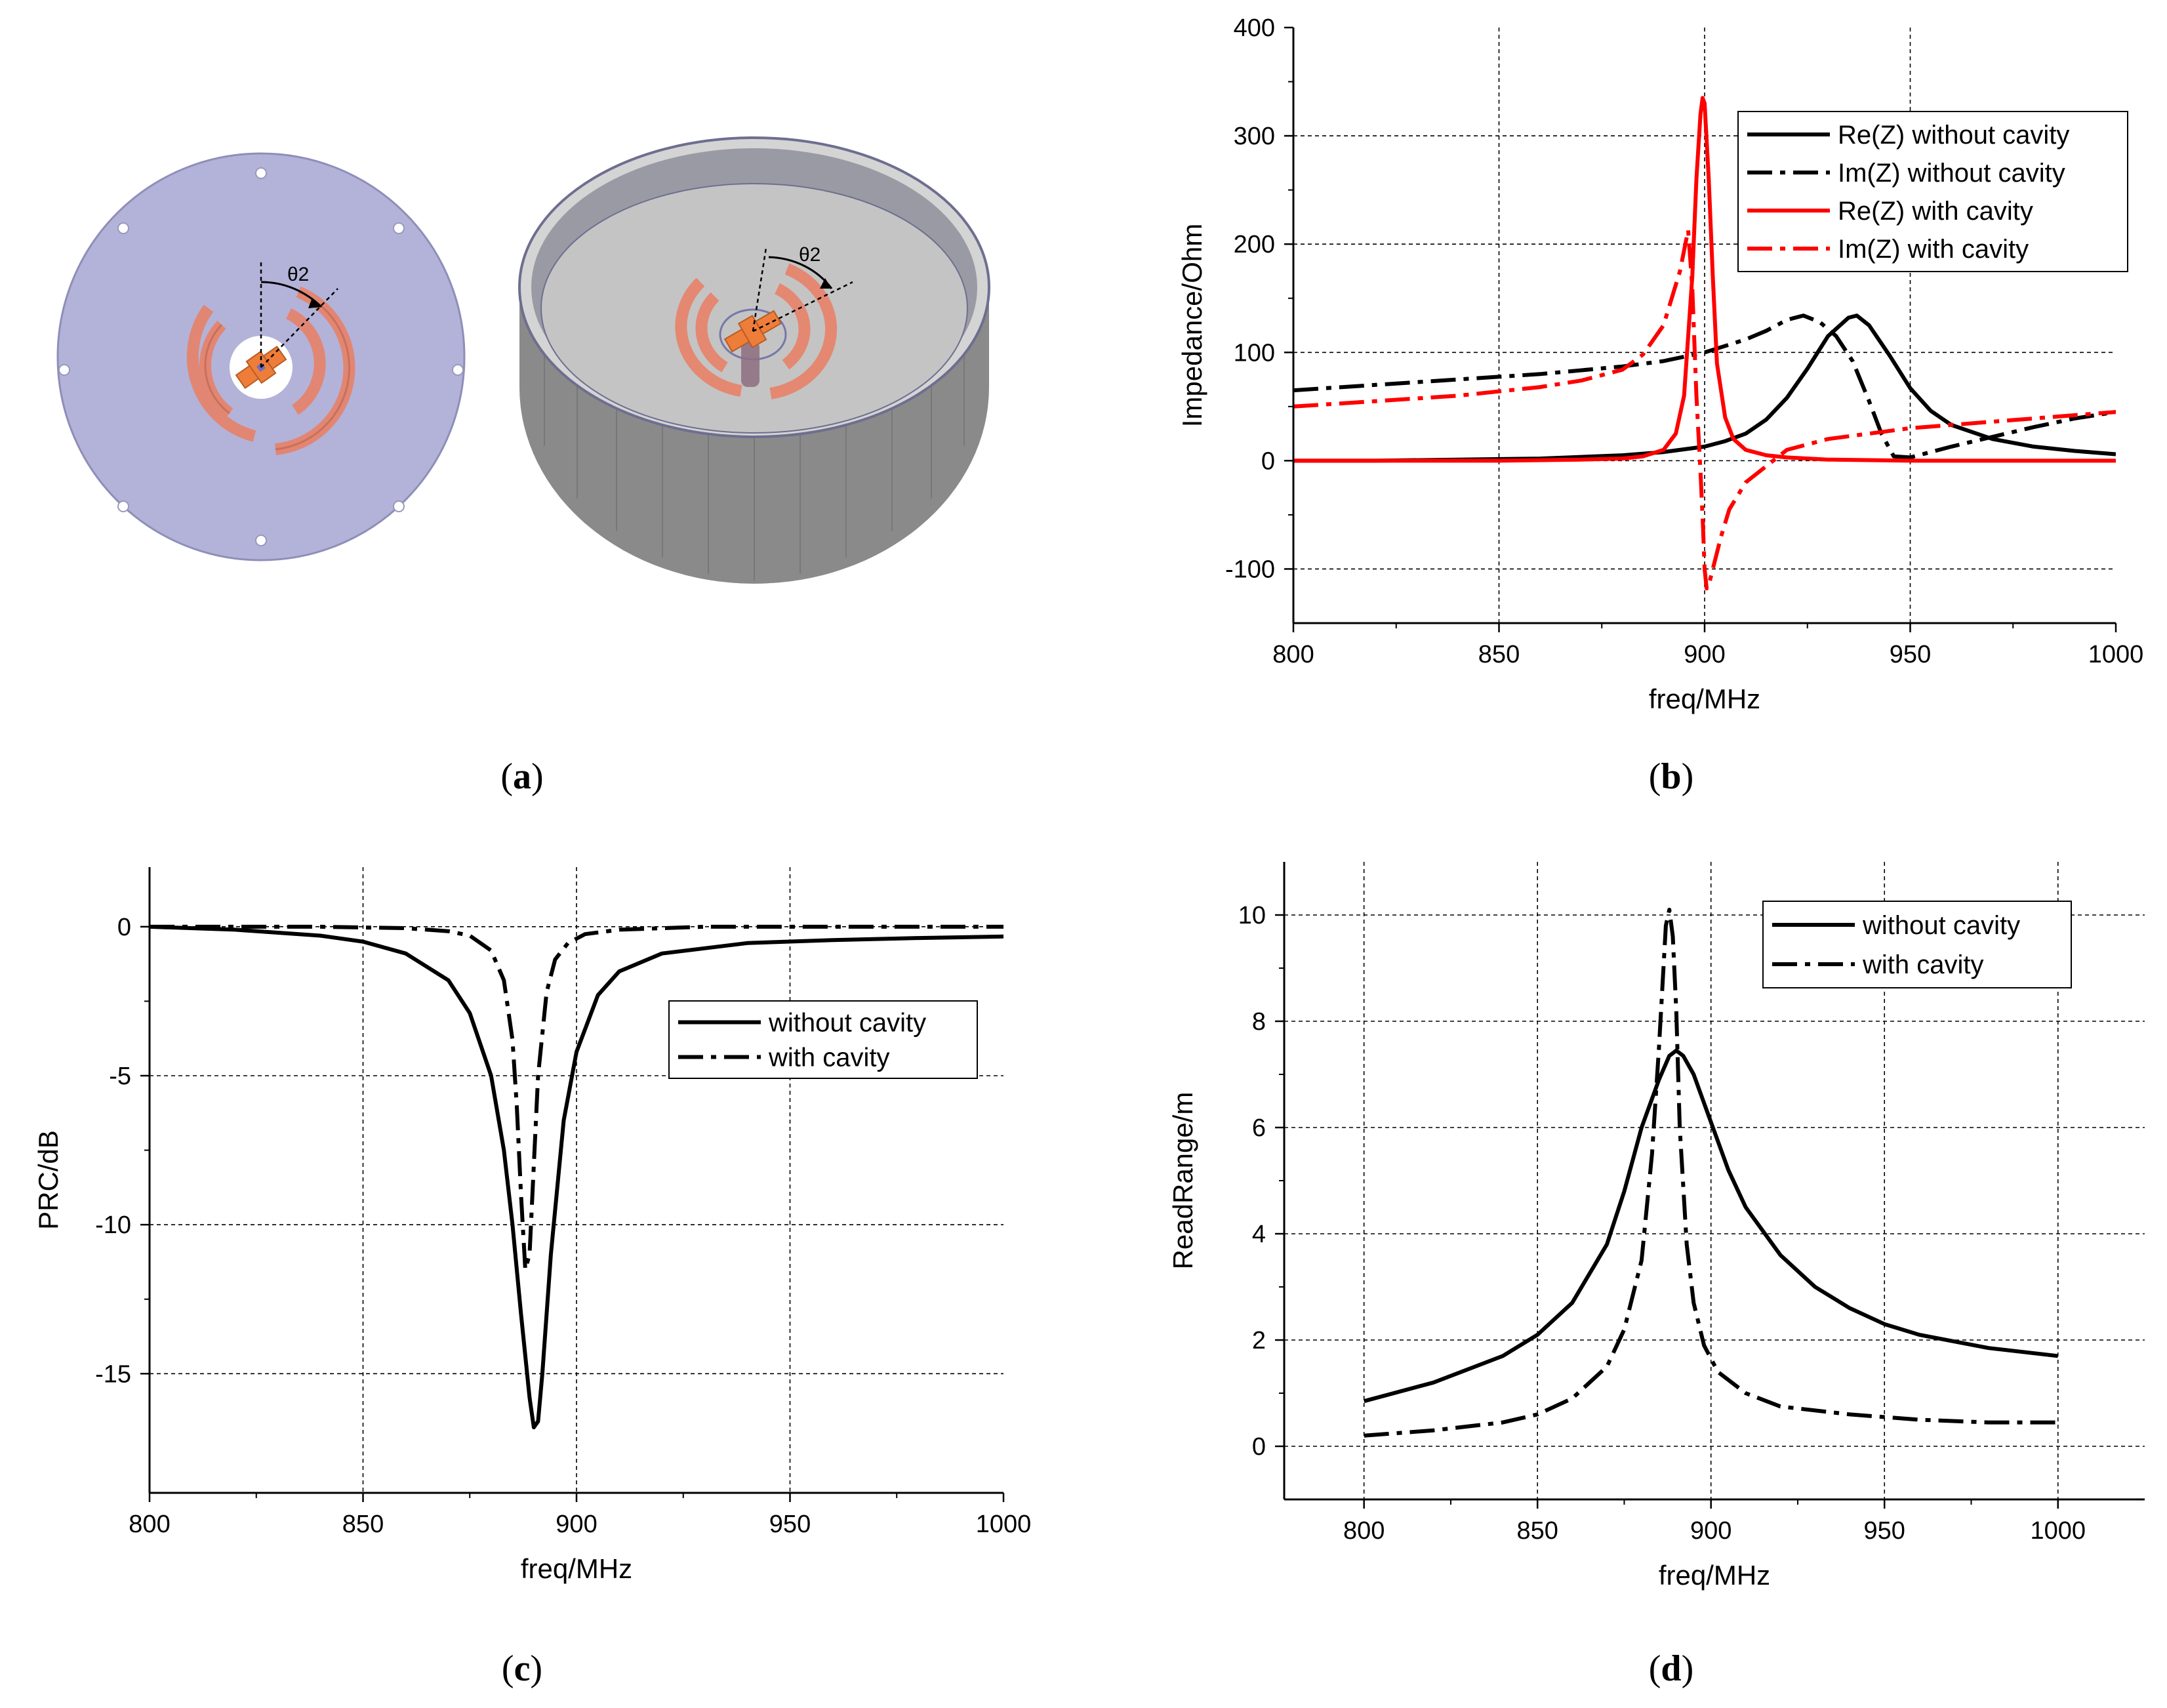 This screenshot has height=1708, width=2167. What do you see at coordinates (1254, 136) in the screenshot?
I see `y-tick-label: 300` at bounding box center [1254, 136].